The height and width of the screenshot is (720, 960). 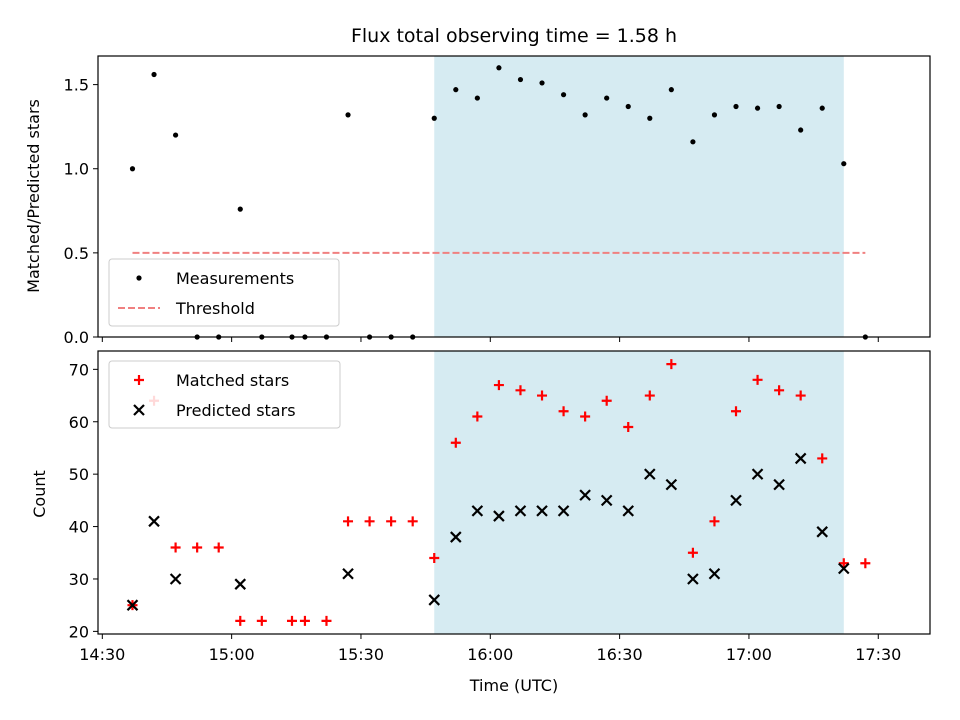 I want to click on bottom-y-axis-label: Count, so click(x=39, y=494).